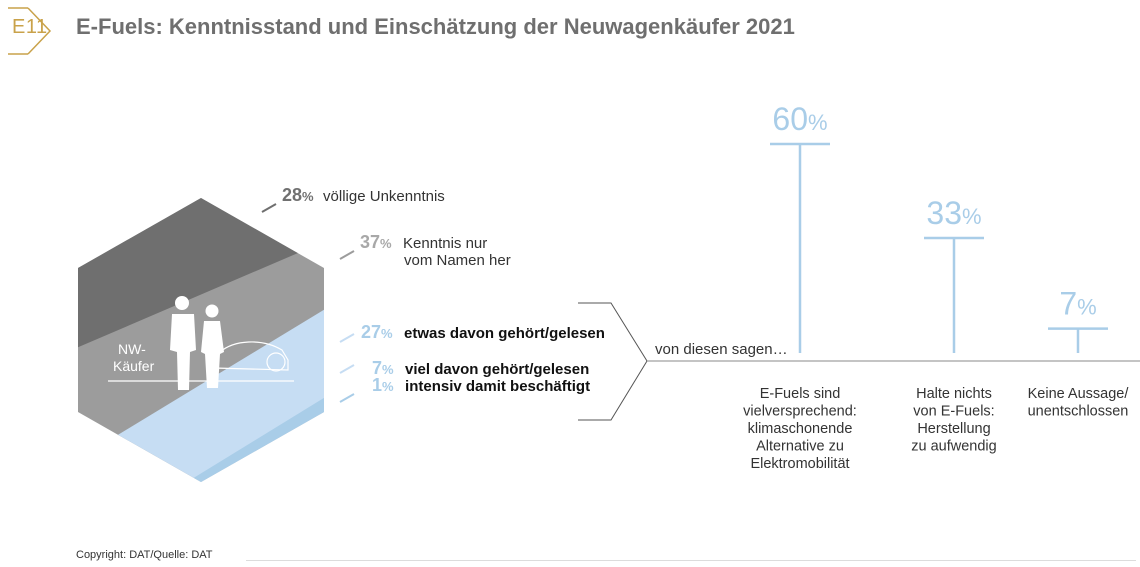  I want to click on hex-label-line2: Käufer, so click(134, 366).